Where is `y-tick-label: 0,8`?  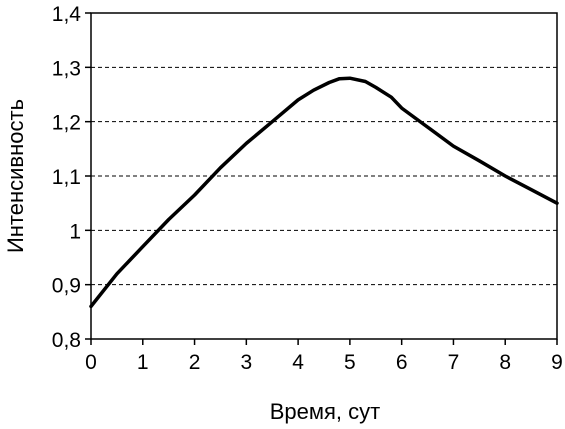
y-tick-label: 0,8 is located at coordinates (66, 340).